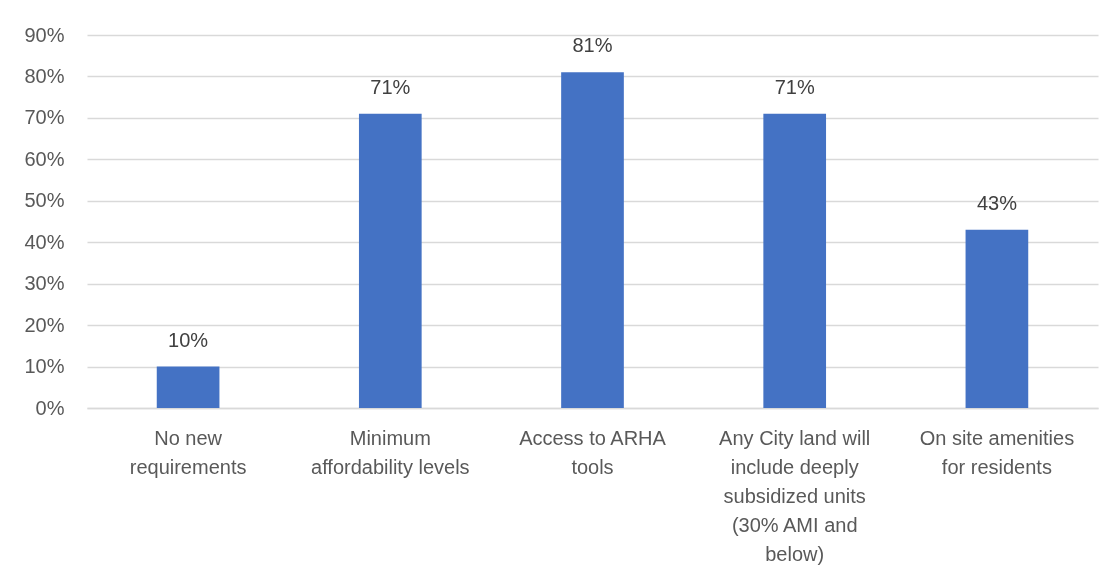 This screenshot has height=585, width=1120. What do you see at coordinates (44, 34) in the screenshot?
I see `y-tick-label: 90%` at bounding box center [44, 34].